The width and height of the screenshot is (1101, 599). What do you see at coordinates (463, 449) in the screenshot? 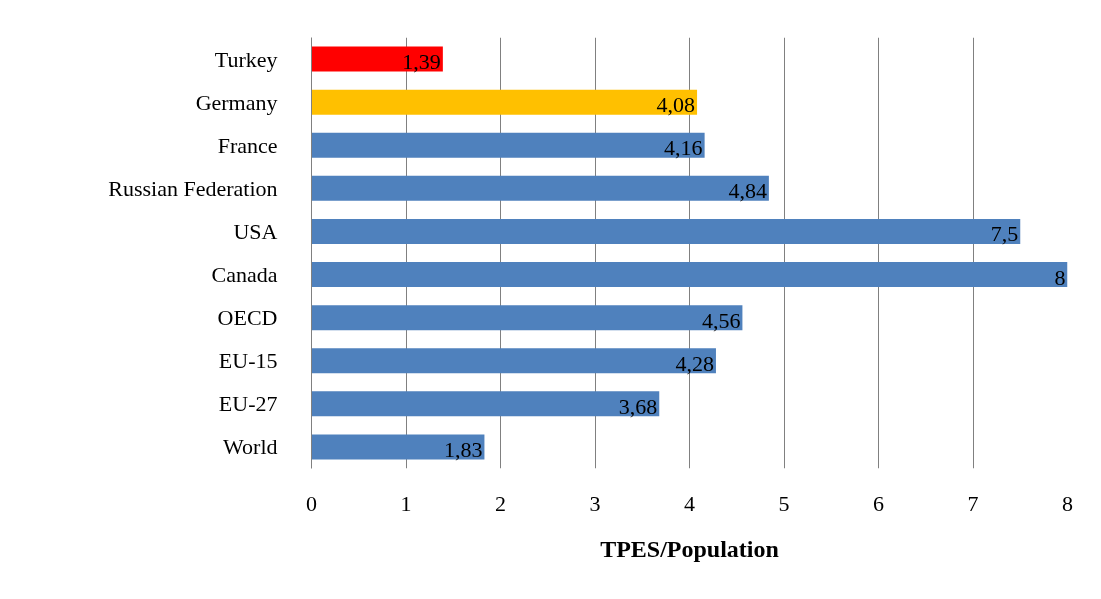
I see `data-label: 1,83` at bounding box center [463, 449].